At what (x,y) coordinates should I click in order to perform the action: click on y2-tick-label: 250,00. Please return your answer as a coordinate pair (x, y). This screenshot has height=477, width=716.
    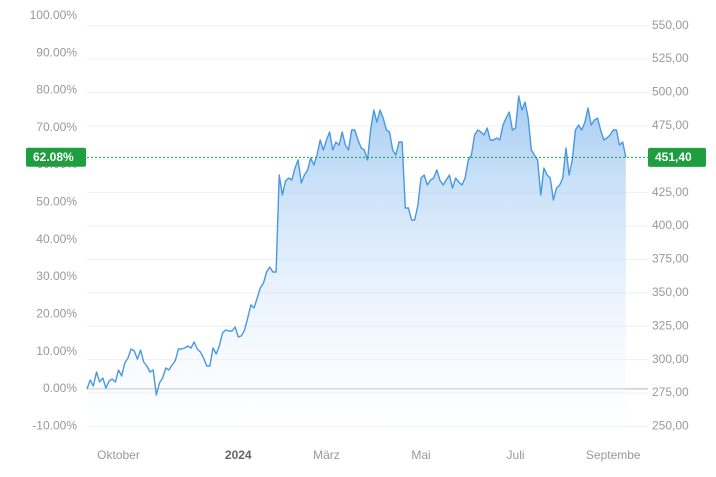
    Looking at the image, I should click on (670, 426).